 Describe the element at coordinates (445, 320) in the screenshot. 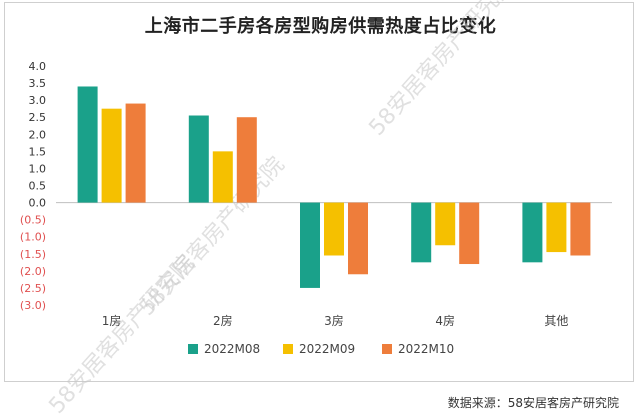

I see `x-category-label: 4房` at that location.